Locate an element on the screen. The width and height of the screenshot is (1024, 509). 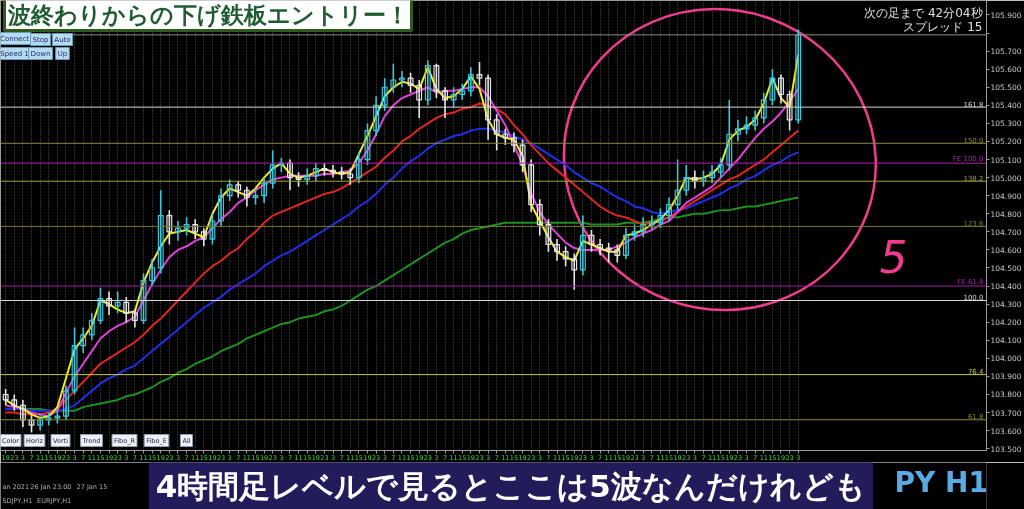
text: 4時間足レベルで見るとここは5波なんだけれども is located at coordinates (510, 485).